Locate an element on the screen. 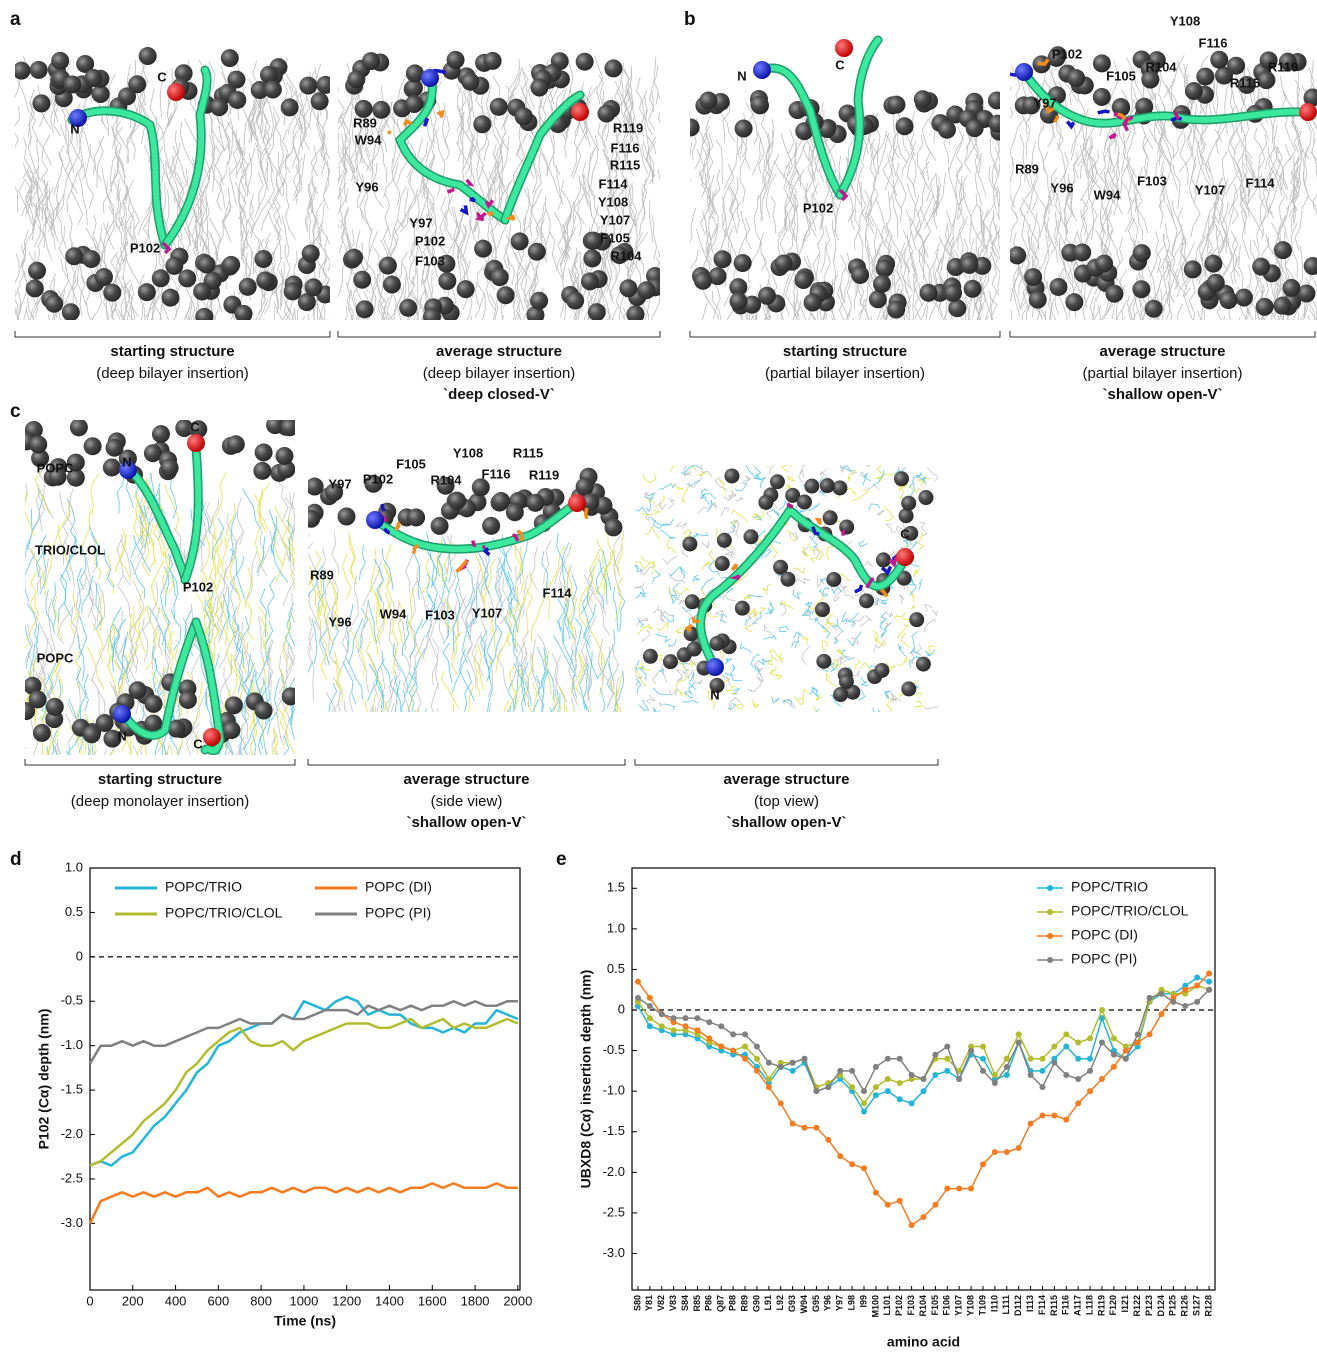  y-tick-label: -2.0 is located at coordinates (72, 1133).